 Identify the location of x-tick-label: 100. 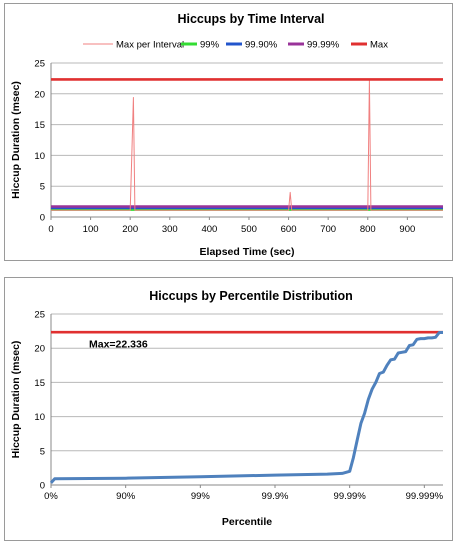
(91, 229).